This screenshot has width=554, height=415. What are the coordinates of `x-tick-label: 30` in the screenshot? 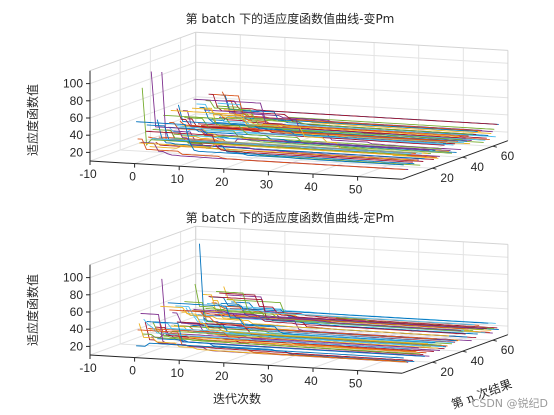 It's located at (267, 184).